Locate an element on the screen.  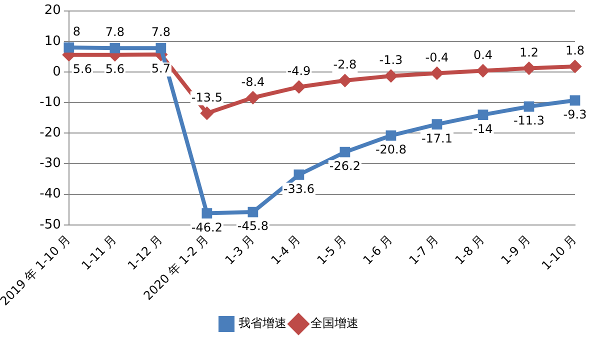
data-label: -20.8 is located at coordinates (390, 149).